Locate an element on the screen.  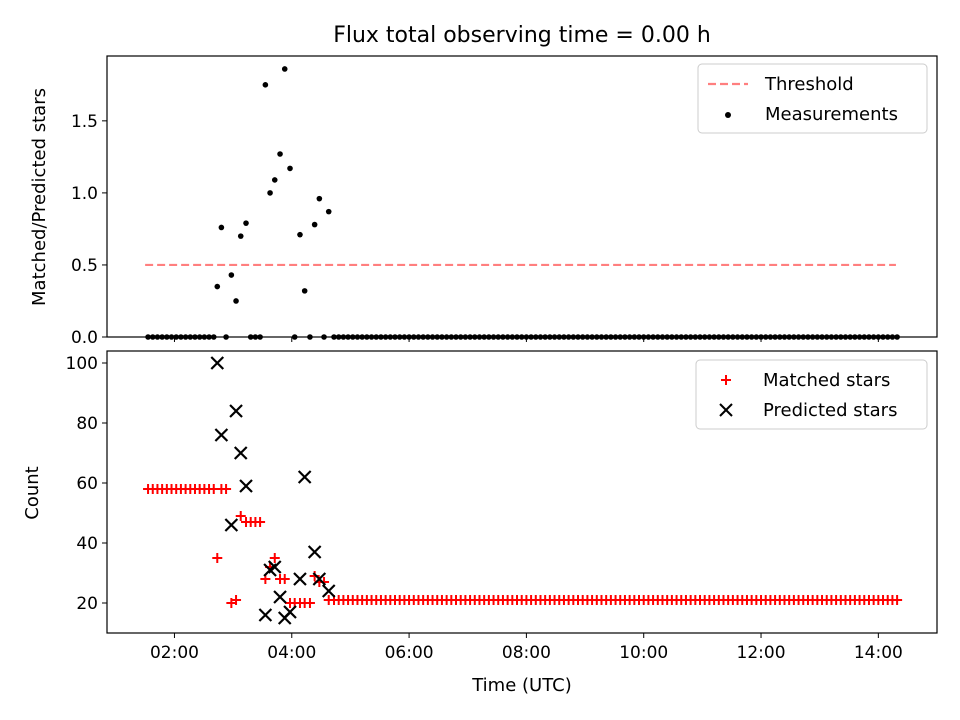
bottom-y-tick-label: 60 is located at coordinates (87, 484).